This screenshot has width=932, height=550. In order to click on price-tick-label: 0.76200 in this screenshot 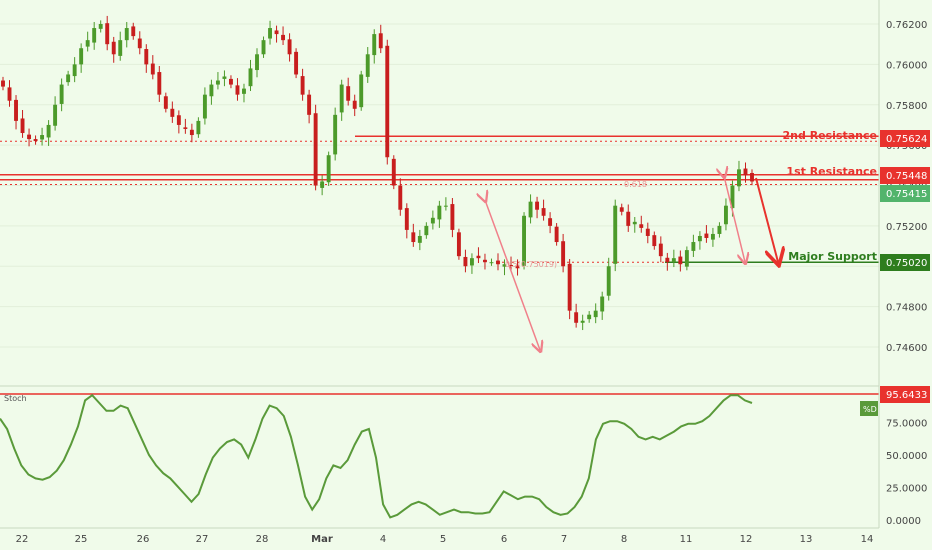, I will do `click(906, 25)`.